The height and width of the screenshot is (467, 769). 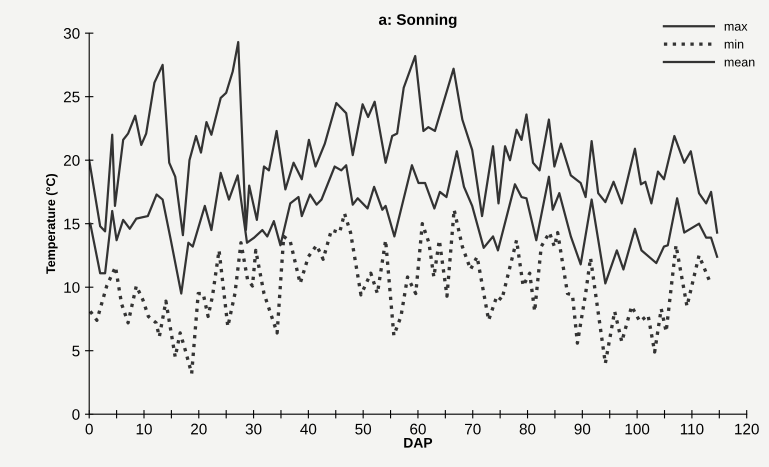 What do you see at coordinates (72, 287) in the screenshot?
I see `y-tick-label: 10` at bounding box center [72, 287].